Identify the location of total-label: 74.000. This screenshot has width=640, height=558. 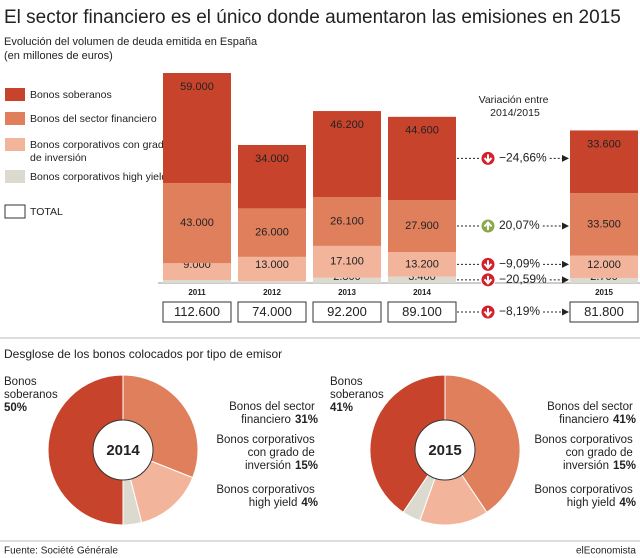
(272, 311).